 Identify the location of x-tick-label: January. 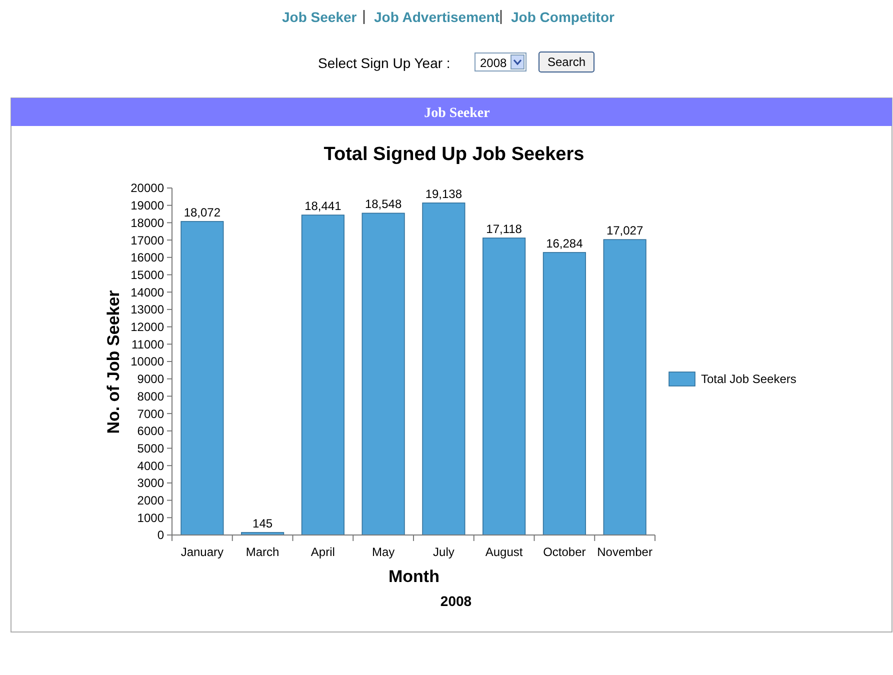
(202, 552).